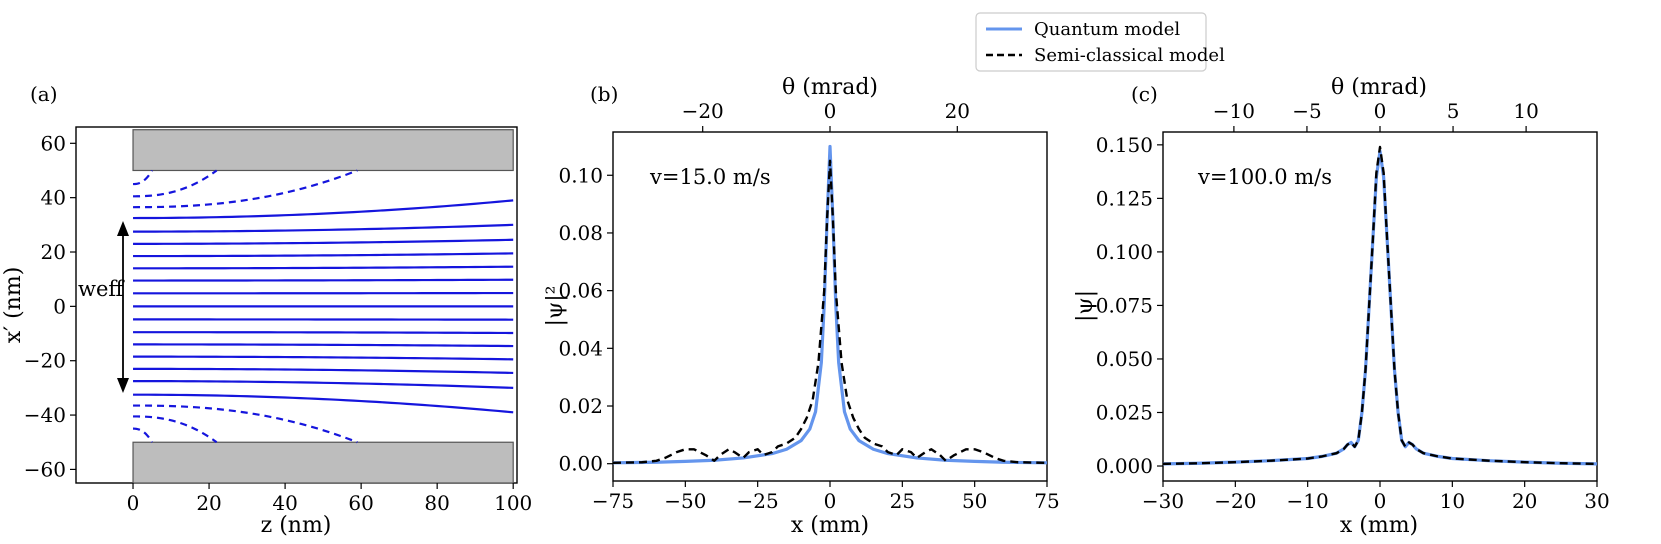  Describe the element at coordinates (957, 111) in the screenshot. I see `top-x-tick-label: 20` at that location.